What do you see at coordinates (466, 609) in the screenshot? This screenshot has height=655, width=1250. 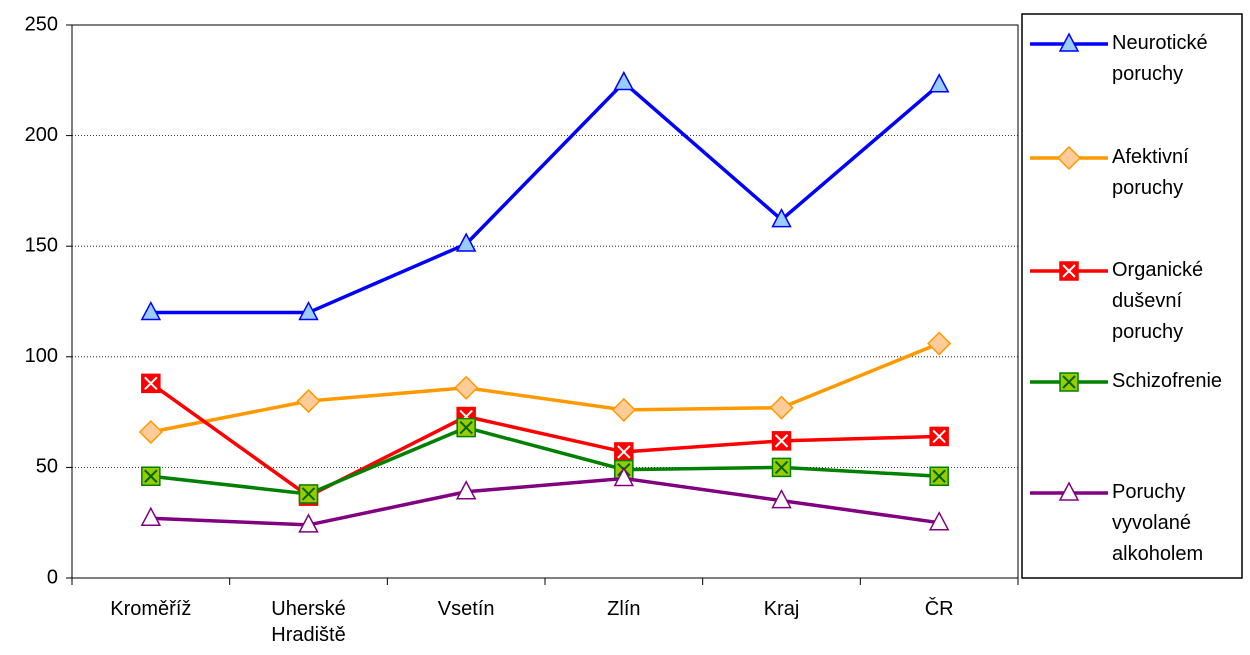 I see `x-tick-label: Vsetín` at bounding box center [466, 609].